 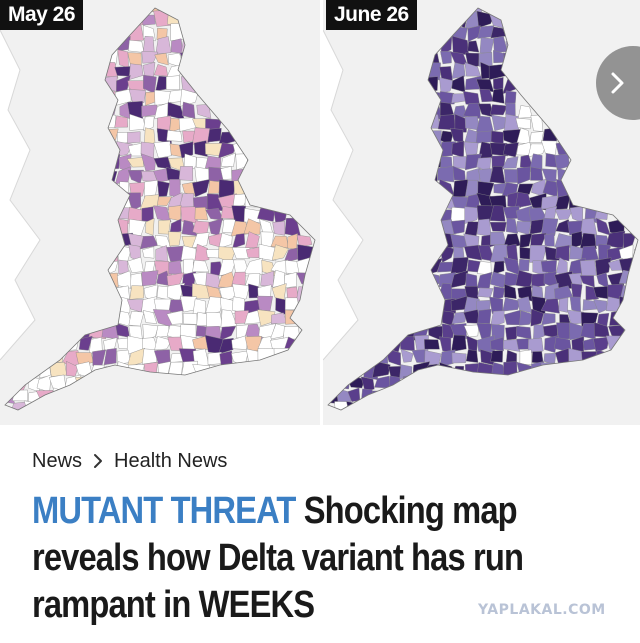 What do you see at coordinates (371, 15) in the screenshot?
I see `date-label-june: June 26` at bounding box center [371, 15].